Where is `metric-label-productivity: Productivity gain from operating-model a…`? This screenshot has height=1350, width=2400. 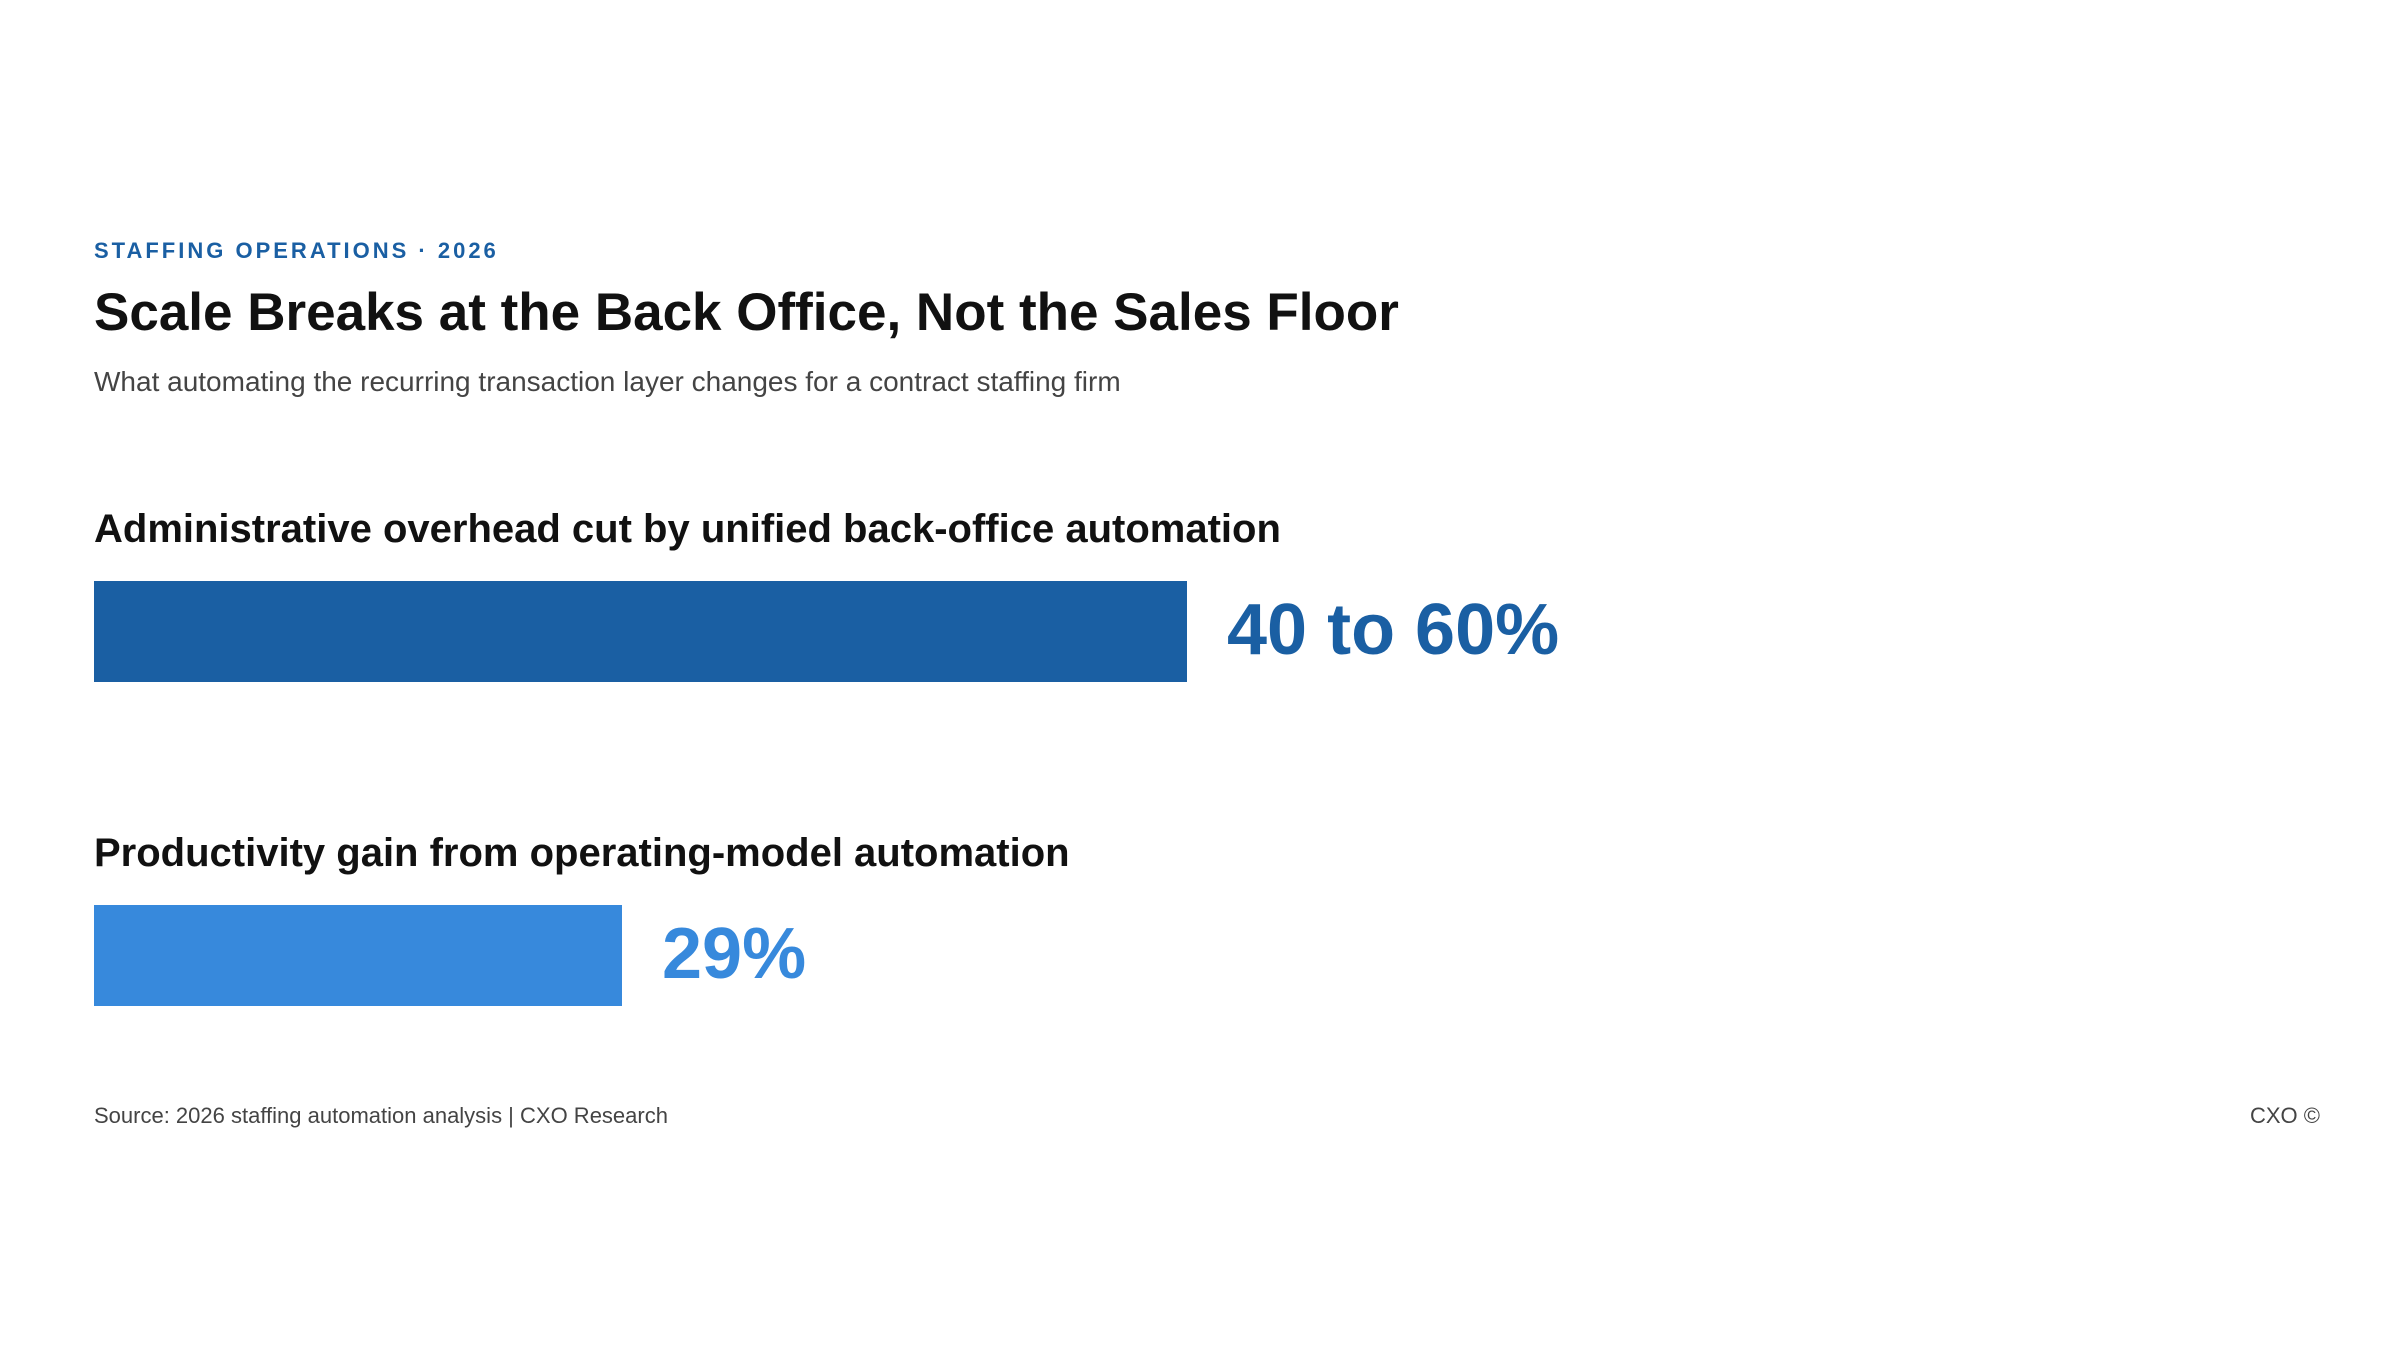
metric-label-productivity: Productivity gain from operating-model a… is located at coordinates (582, 853).